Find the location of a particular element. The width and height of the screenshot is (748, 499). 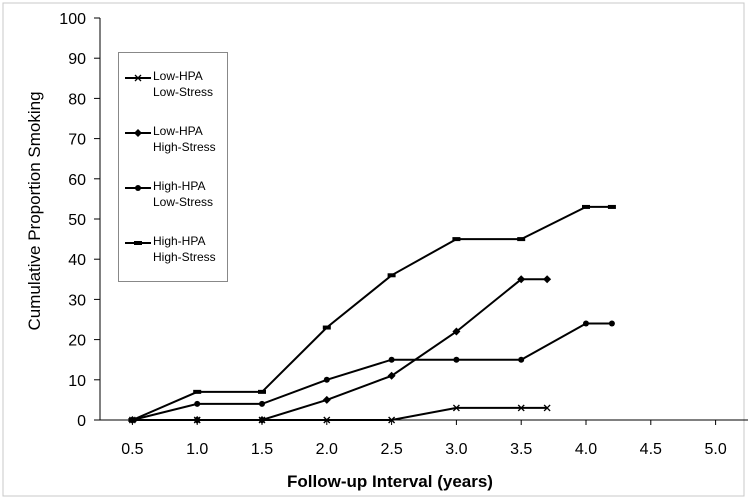

y-tick-label: 90 is located at coordinates (77, 59).